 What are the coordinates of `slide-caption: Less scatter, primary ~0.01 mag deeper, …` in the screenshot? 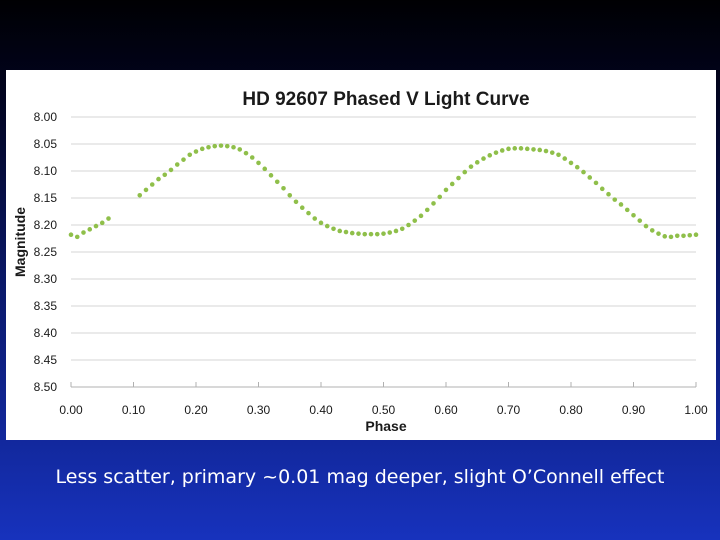 It's located at (360, 477).